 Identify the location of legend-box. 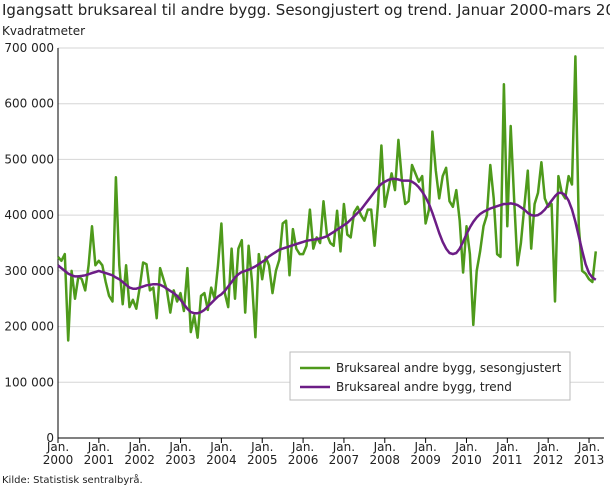
(430, 376).